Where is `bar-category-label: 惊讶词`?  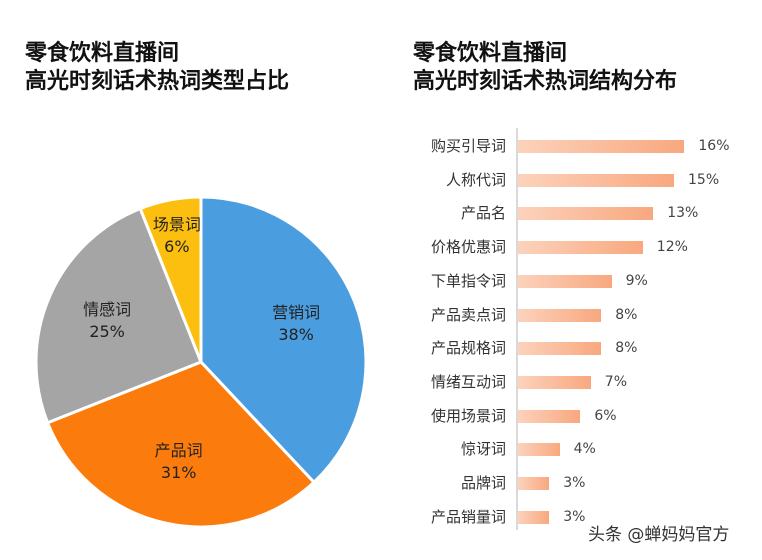
bar-category-label: 惊讶词 is located at coordinates (483, 449).